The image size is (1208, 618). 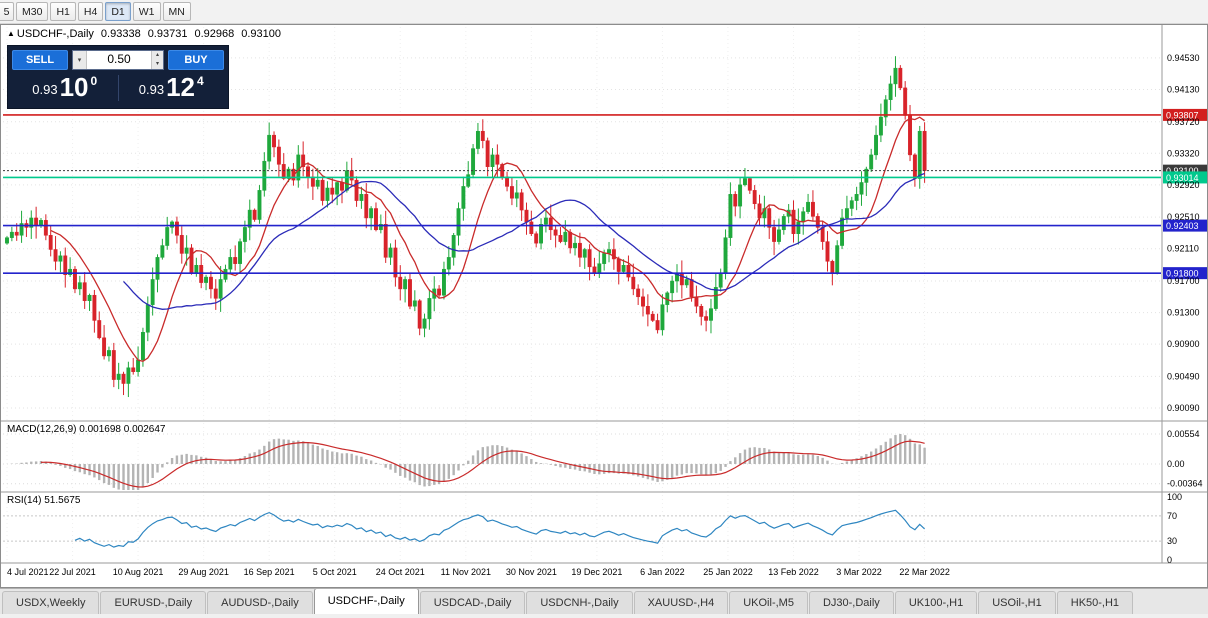 What do you see at coordinates (793, 572) in the screenshot?
I see `svg-text: 13 Feb 2022` at bounding box center [793, 572].